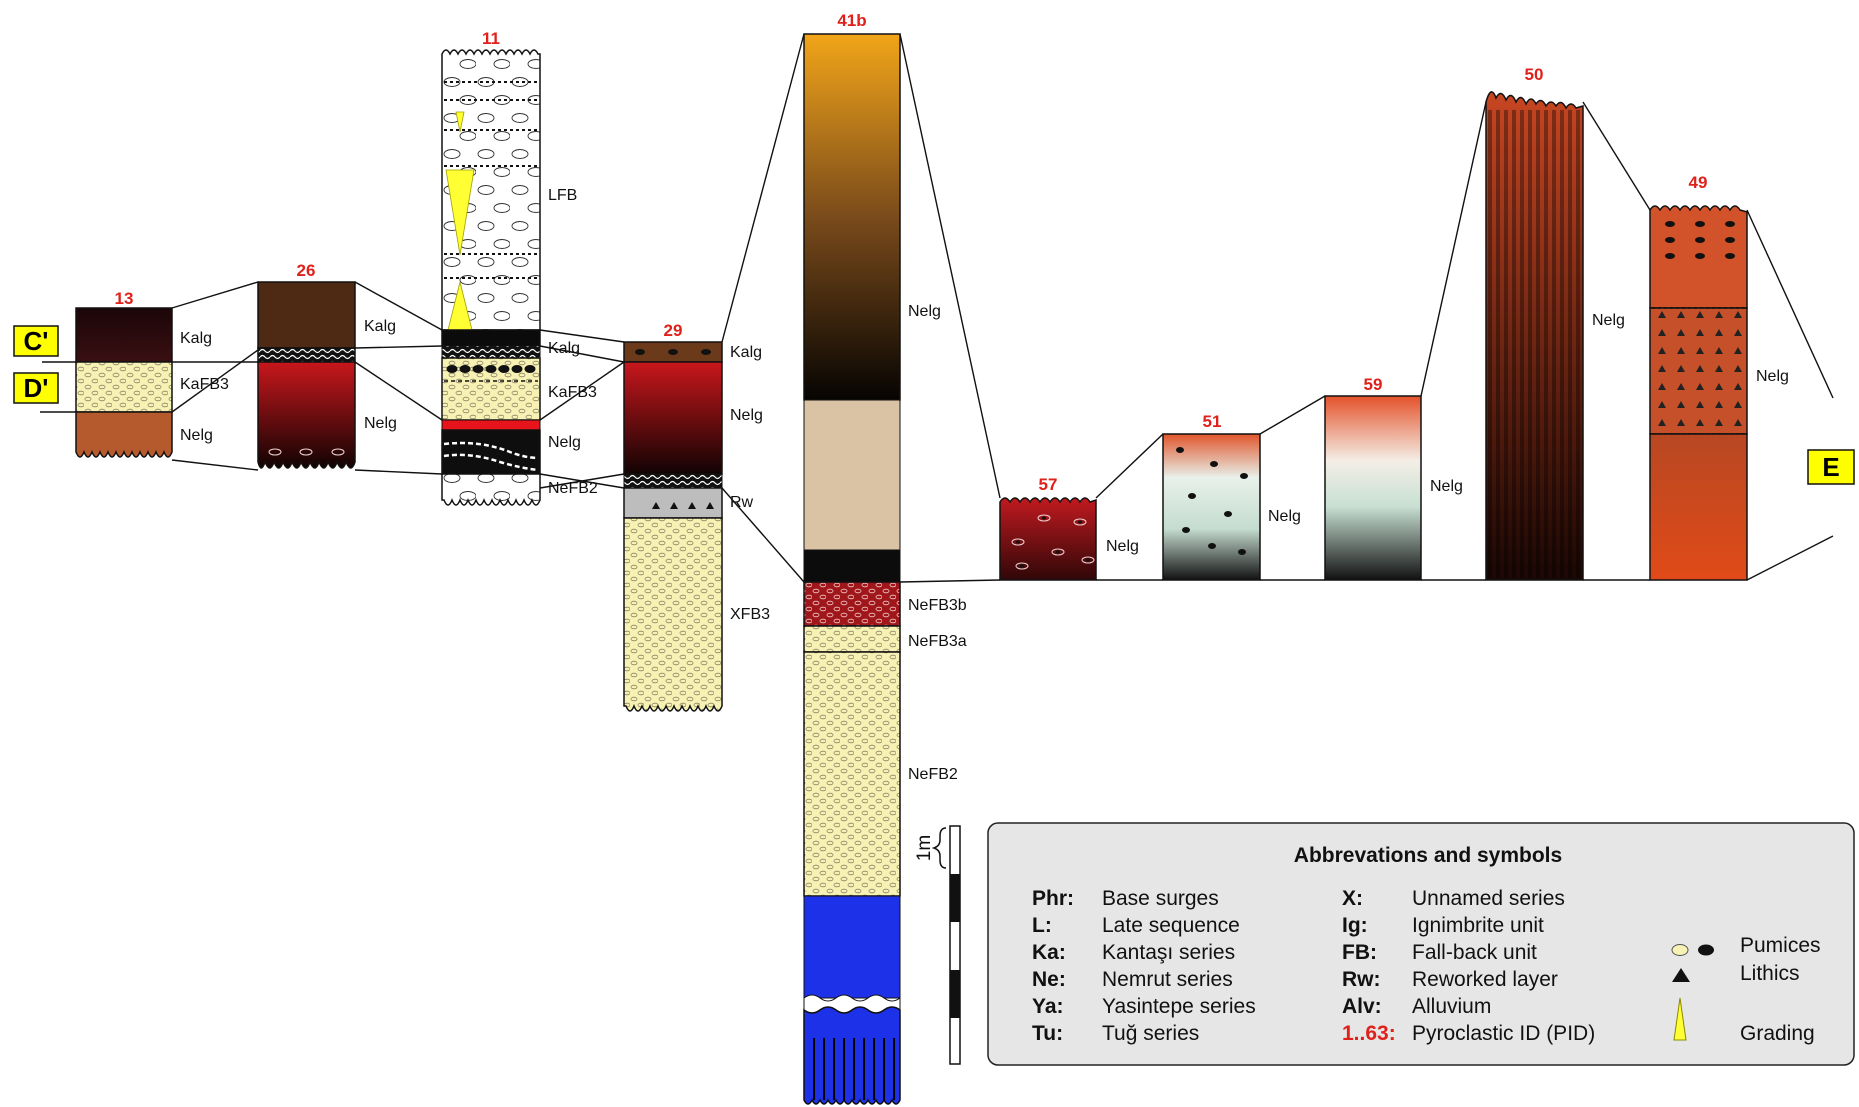 This screenshot has width=1859, height=1107. What do you see at coordinates (1428, 855) in the screenshot?
I see `legend-title: Abbrevations and symbols` at bounding box center [1428, 855].